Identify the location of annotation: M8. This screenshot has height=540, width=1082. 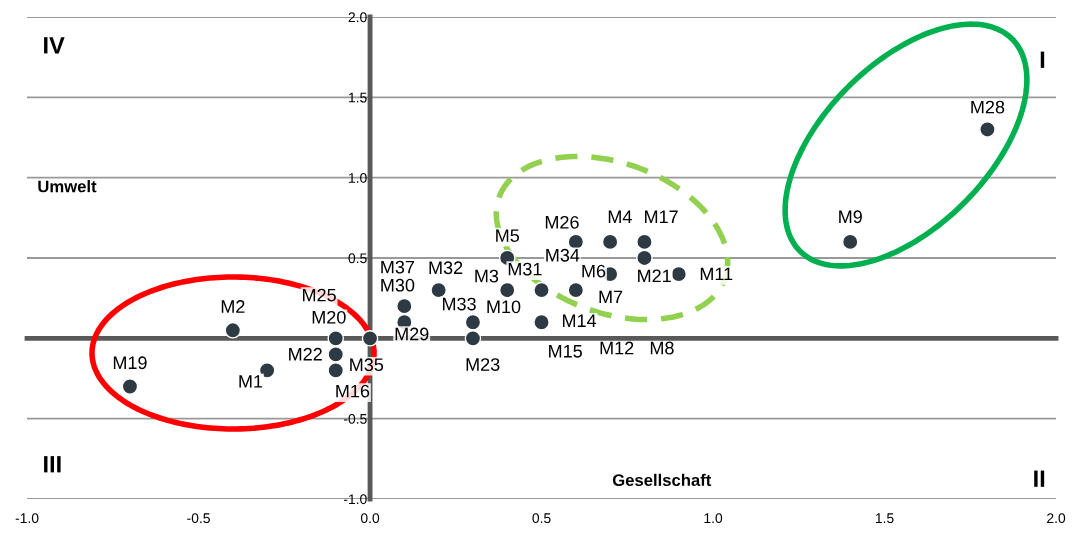
(662, 348).